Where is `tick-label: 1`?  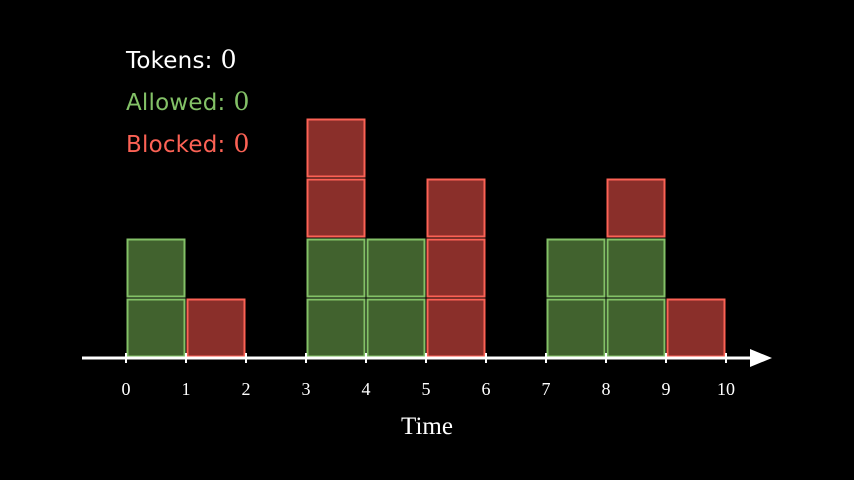 tick-label: 1 is located at coordinates (186, 389).